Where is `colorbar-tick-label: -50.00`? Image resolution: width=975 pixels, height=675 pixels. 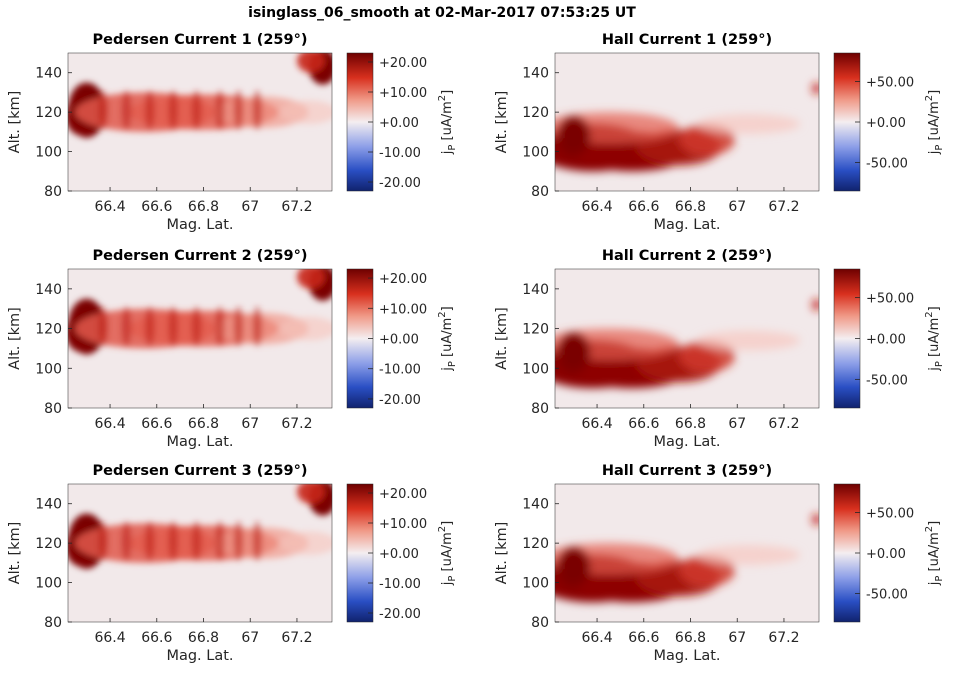 colorbar-tick-label: -50.00 is located at coordinates (887, 380).